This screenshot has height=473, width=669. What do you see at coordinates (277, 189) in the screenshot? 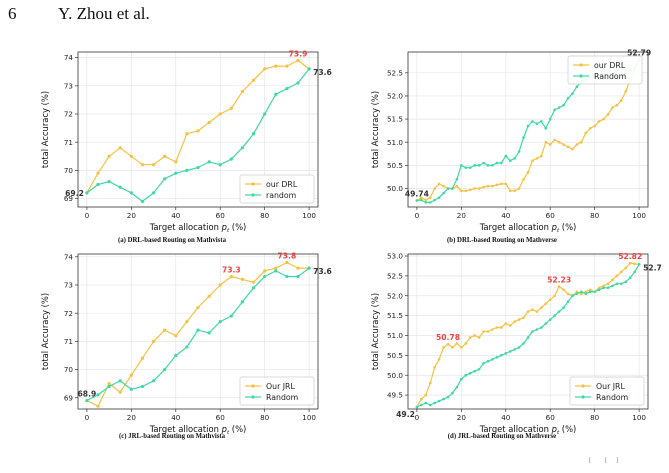
I see `legend-box` at bounding box center [277, 189].